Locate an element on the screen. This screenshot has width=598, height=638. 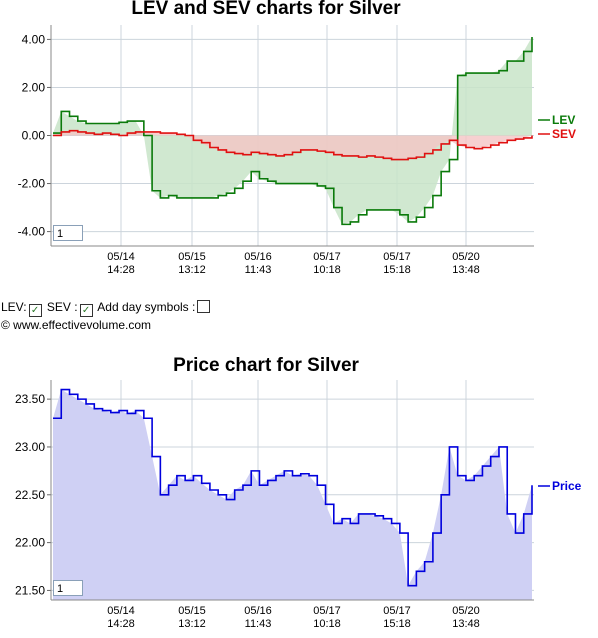
chart-legend: LEV SEV is located at coordinates (557, 127).